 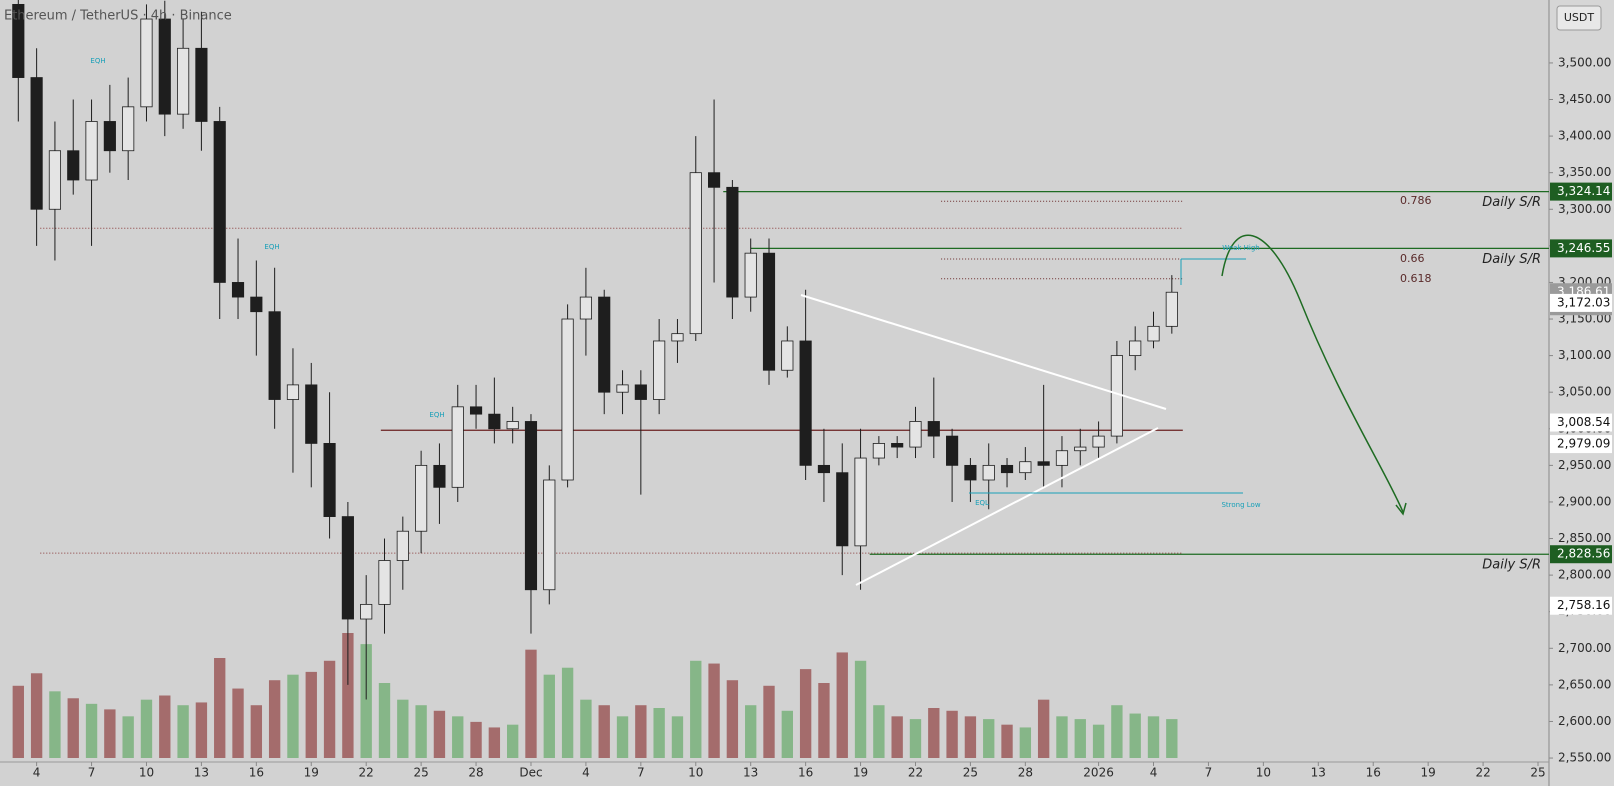 What do you see at coordinates (1240, 248) in the screenshot?
I see `annotation: Weak High` at bounding box center [1240, 248].